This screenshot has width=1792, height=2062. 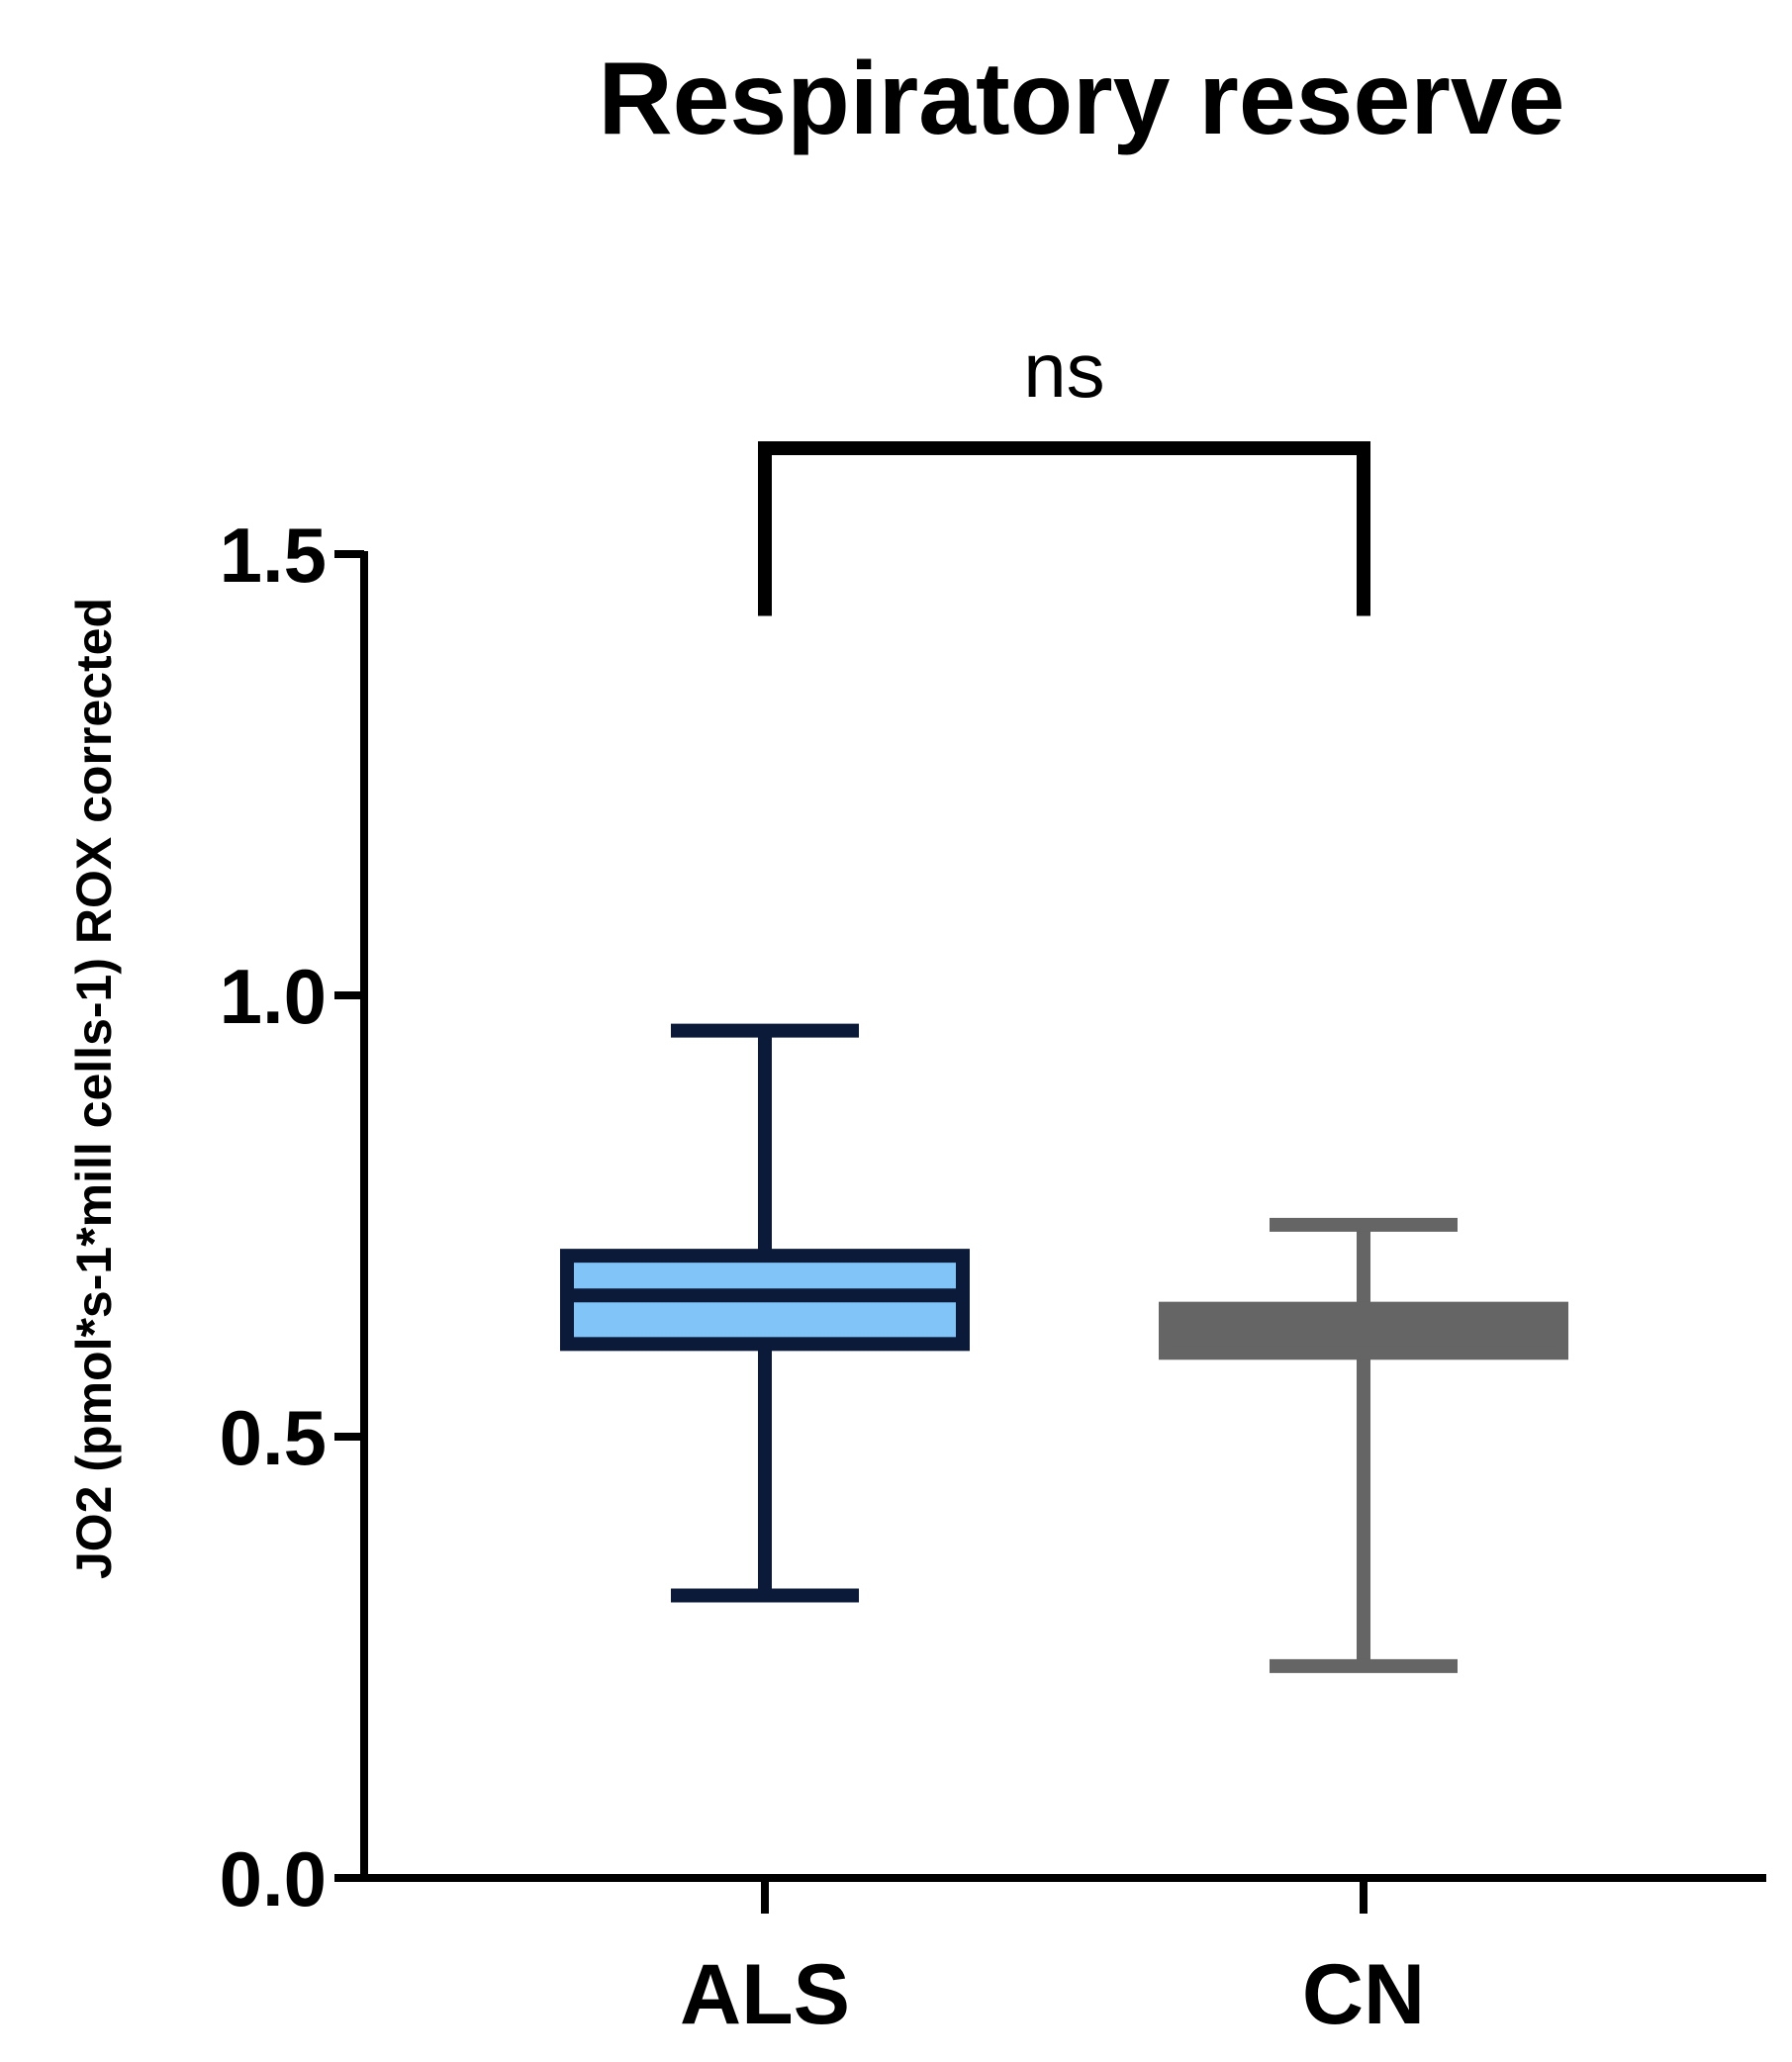 I want to click on y-tick-label: 0.0, so click(x=273, y=1879).